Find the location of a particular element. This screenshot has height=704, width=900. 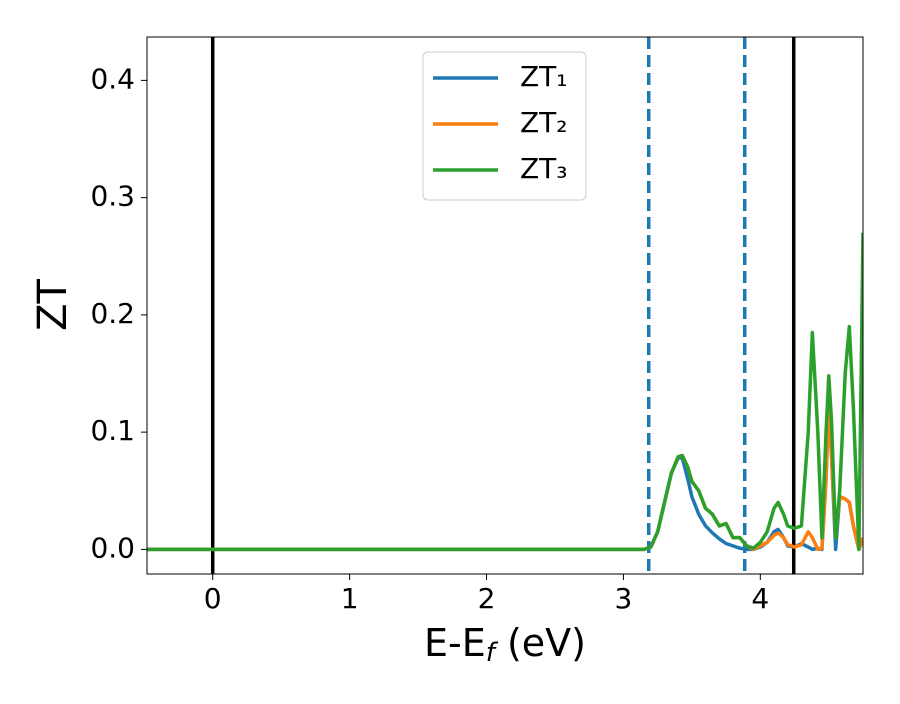

y-tick-label: 0.1 is located at coordinates (112, 430).